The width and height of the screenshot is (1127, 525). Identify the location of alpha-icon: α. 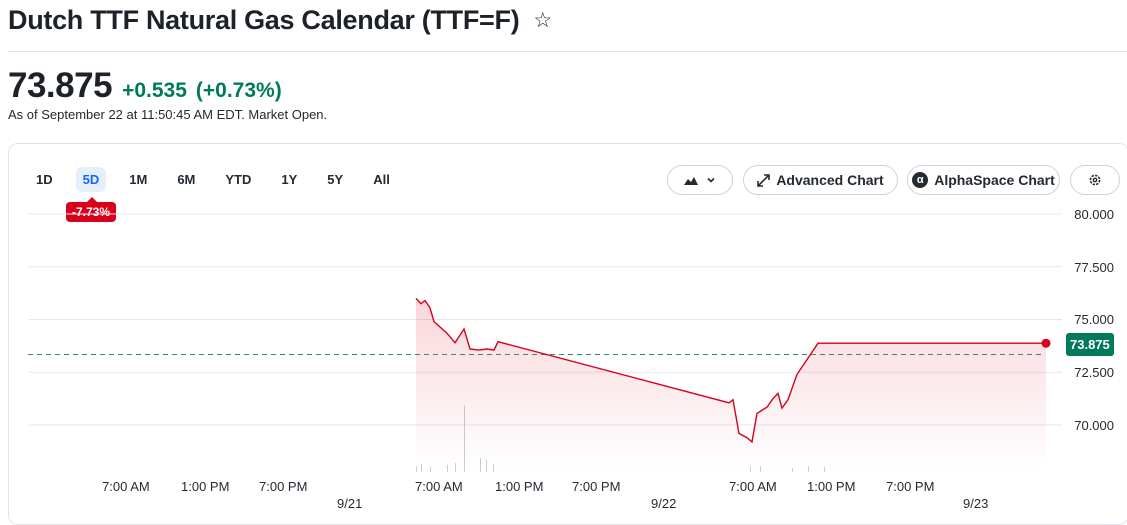
(920, 180).